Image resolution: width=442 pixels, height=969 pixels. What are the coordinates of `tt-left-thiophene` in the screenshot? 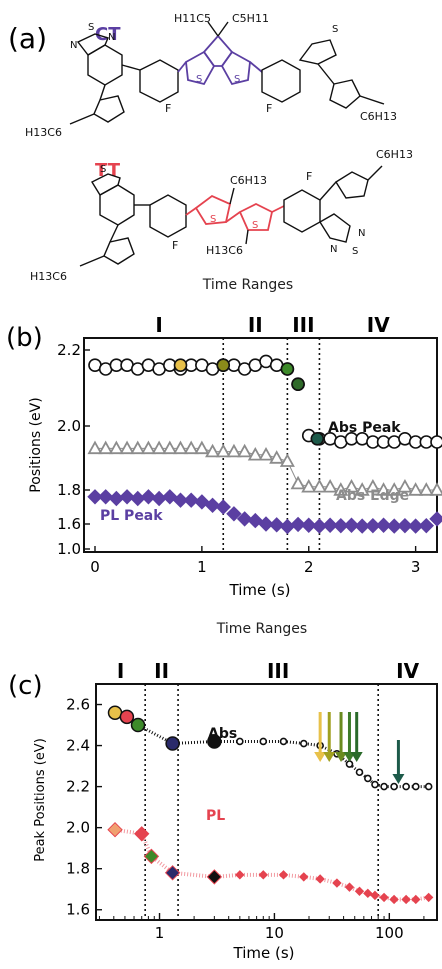 It's located at (119, 251).